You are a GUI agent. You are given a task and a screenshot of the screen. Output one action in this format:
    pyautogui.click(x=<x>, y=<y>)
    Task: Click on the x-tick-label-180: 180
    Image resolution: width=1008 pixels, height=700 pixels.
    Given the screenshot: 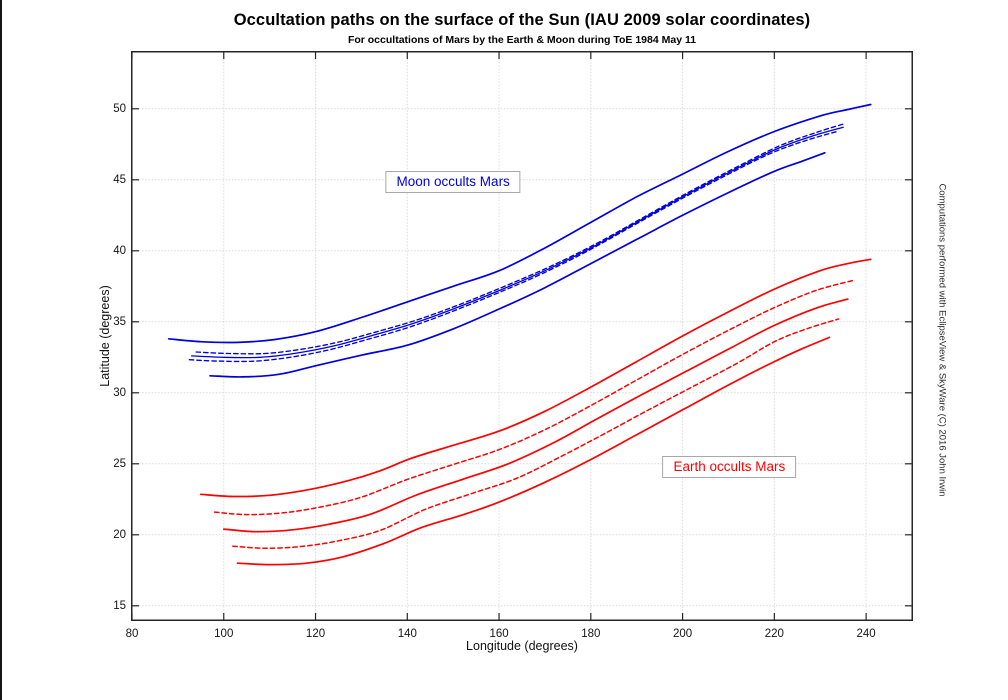 What is the action you would take?
    pyautogui.click(x=591, y=634)
    